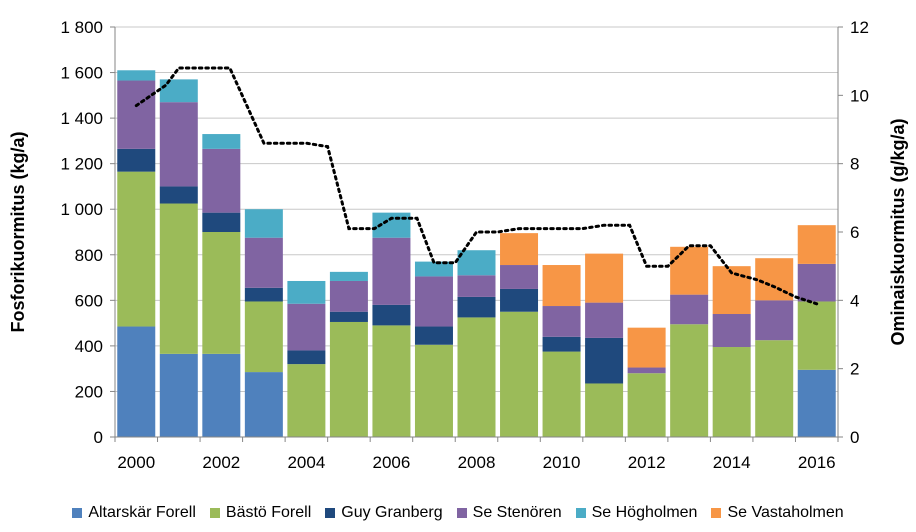 Image resolution: width=916 pixels, height=532 pixels. Describe the element at coordinates (89, 346) in the screenshot. I see `y-tick-label: 400` at that location.